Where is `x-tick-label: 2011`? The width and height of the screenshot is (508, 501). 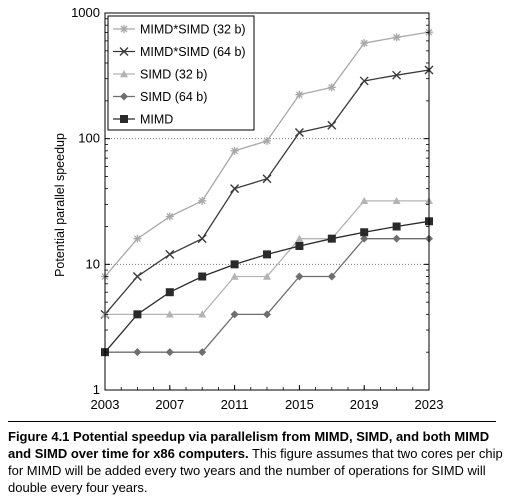
x-tick-label: 2011 is located at coordinates (235, 404).